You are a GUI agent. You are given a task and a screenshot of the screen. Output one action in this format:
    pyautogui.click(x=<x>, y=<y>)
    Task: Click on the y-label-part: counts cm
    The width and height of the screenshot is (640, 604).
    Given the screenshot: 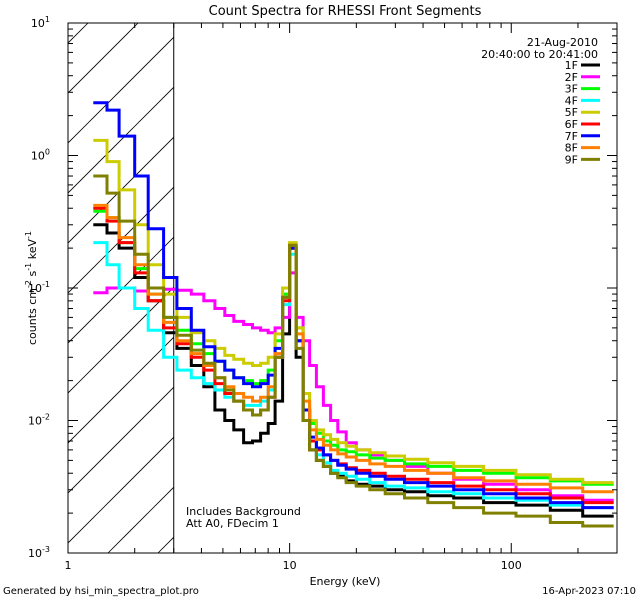 What is the action you would take?
    pyautogui.click(x=32, y=316)
    